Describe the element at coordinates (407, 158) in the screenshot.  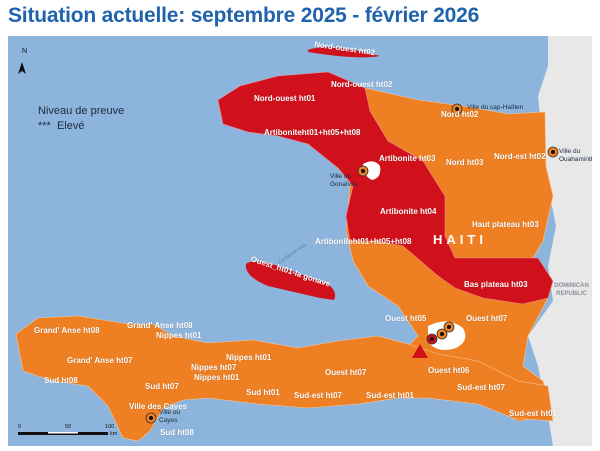
I see `region-label: Artibonite ht03` at that location.